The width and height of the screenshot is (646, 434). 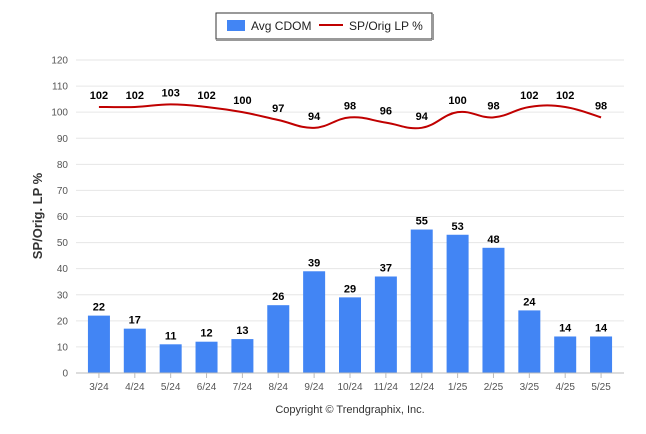 What do you see at coordinates (63, 243) in the screenshot?
I see `y-tick-label: 50` at bounding box center [63, 243].